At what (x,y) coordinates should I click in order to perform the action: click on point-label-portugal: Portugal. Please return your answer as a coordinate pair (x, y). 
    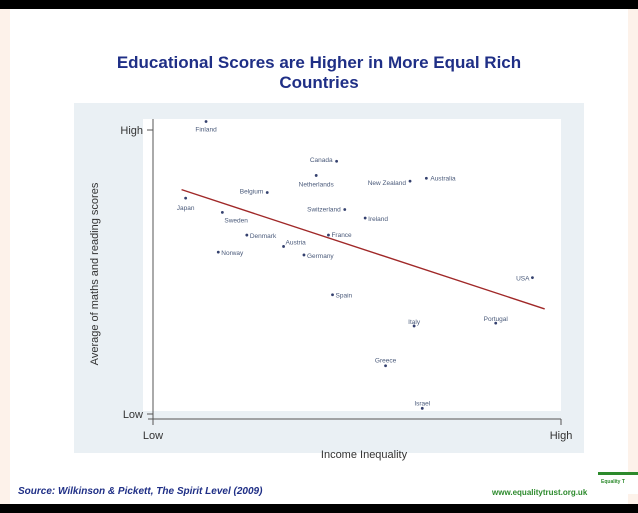
    Looking at the image, I should click on (496, 319).